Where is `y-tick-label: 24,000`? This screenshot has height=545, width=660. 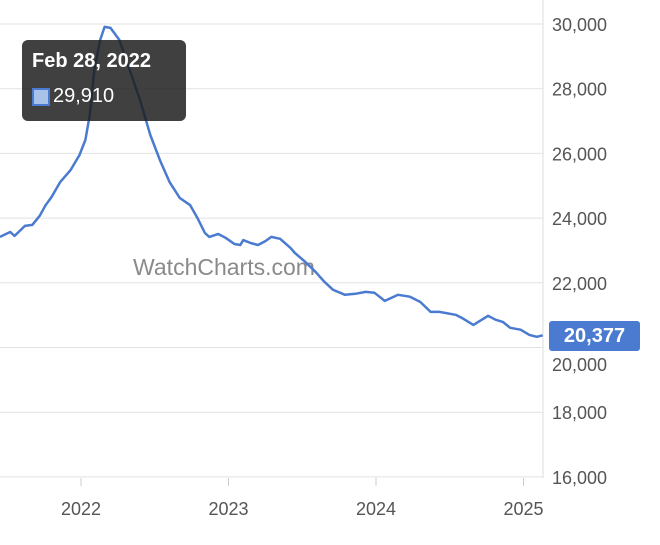
y-tick-label: 24,000 is located at coordinates (579, 219).